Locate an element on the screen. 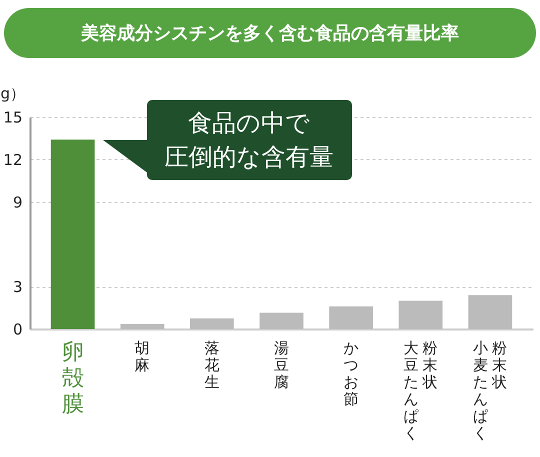  x-tick-label: 胡麻 is located at coordinates (142, 356).